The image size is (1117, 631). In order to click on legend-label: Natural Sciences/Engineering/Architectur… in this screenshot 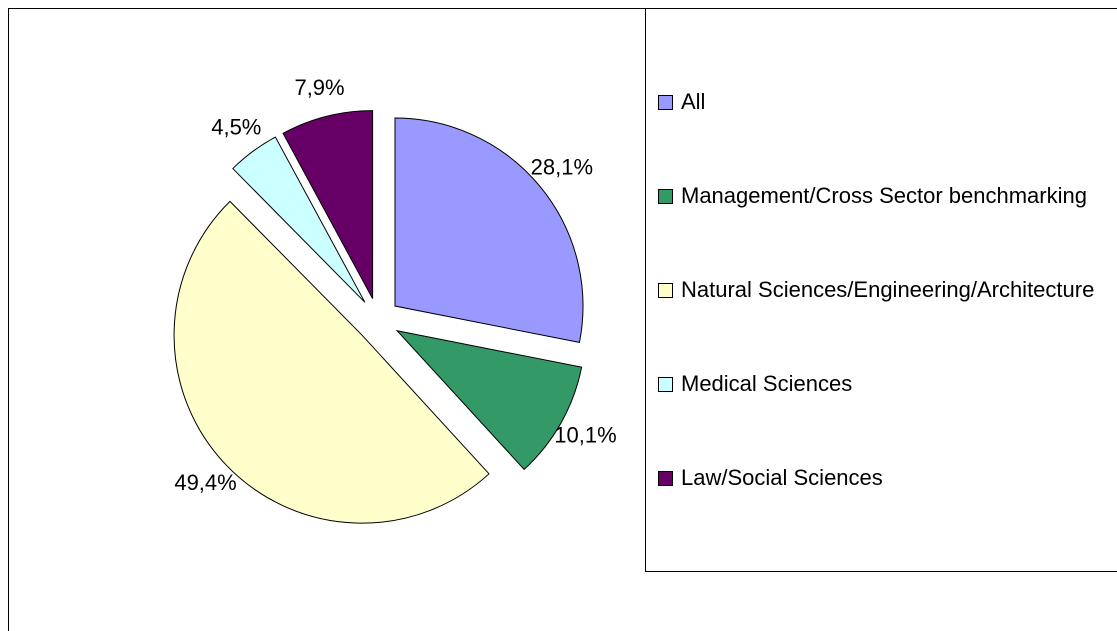, I will do `click(888, 289)`.